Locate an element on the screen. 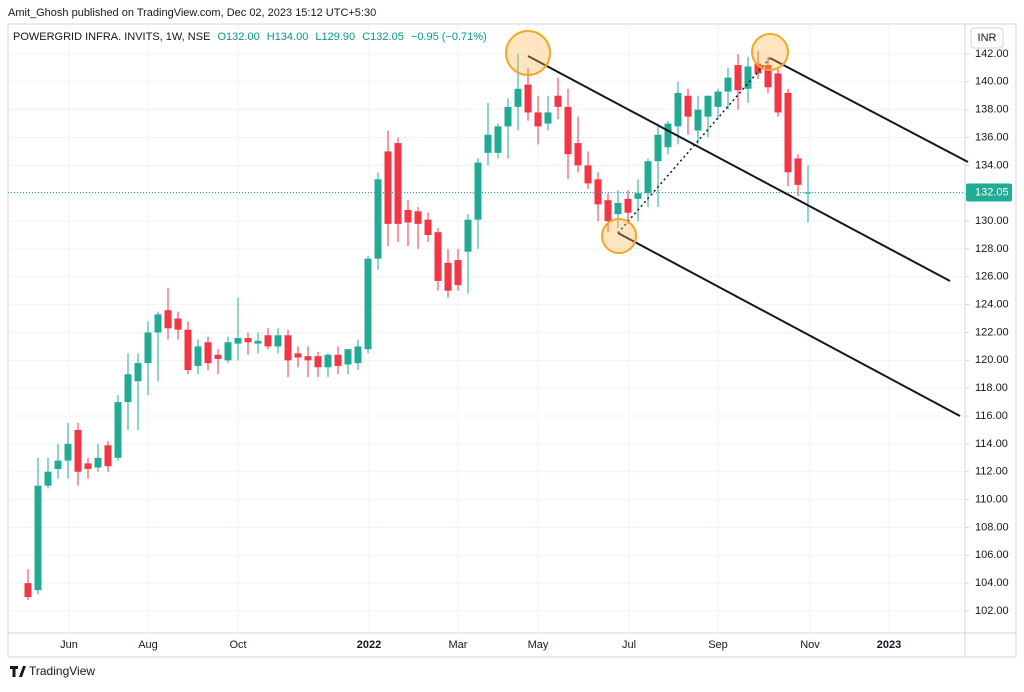 This screenshot has width=1024, height=692. y-tick-label: 112.00 is located at coordinates (991, 472).